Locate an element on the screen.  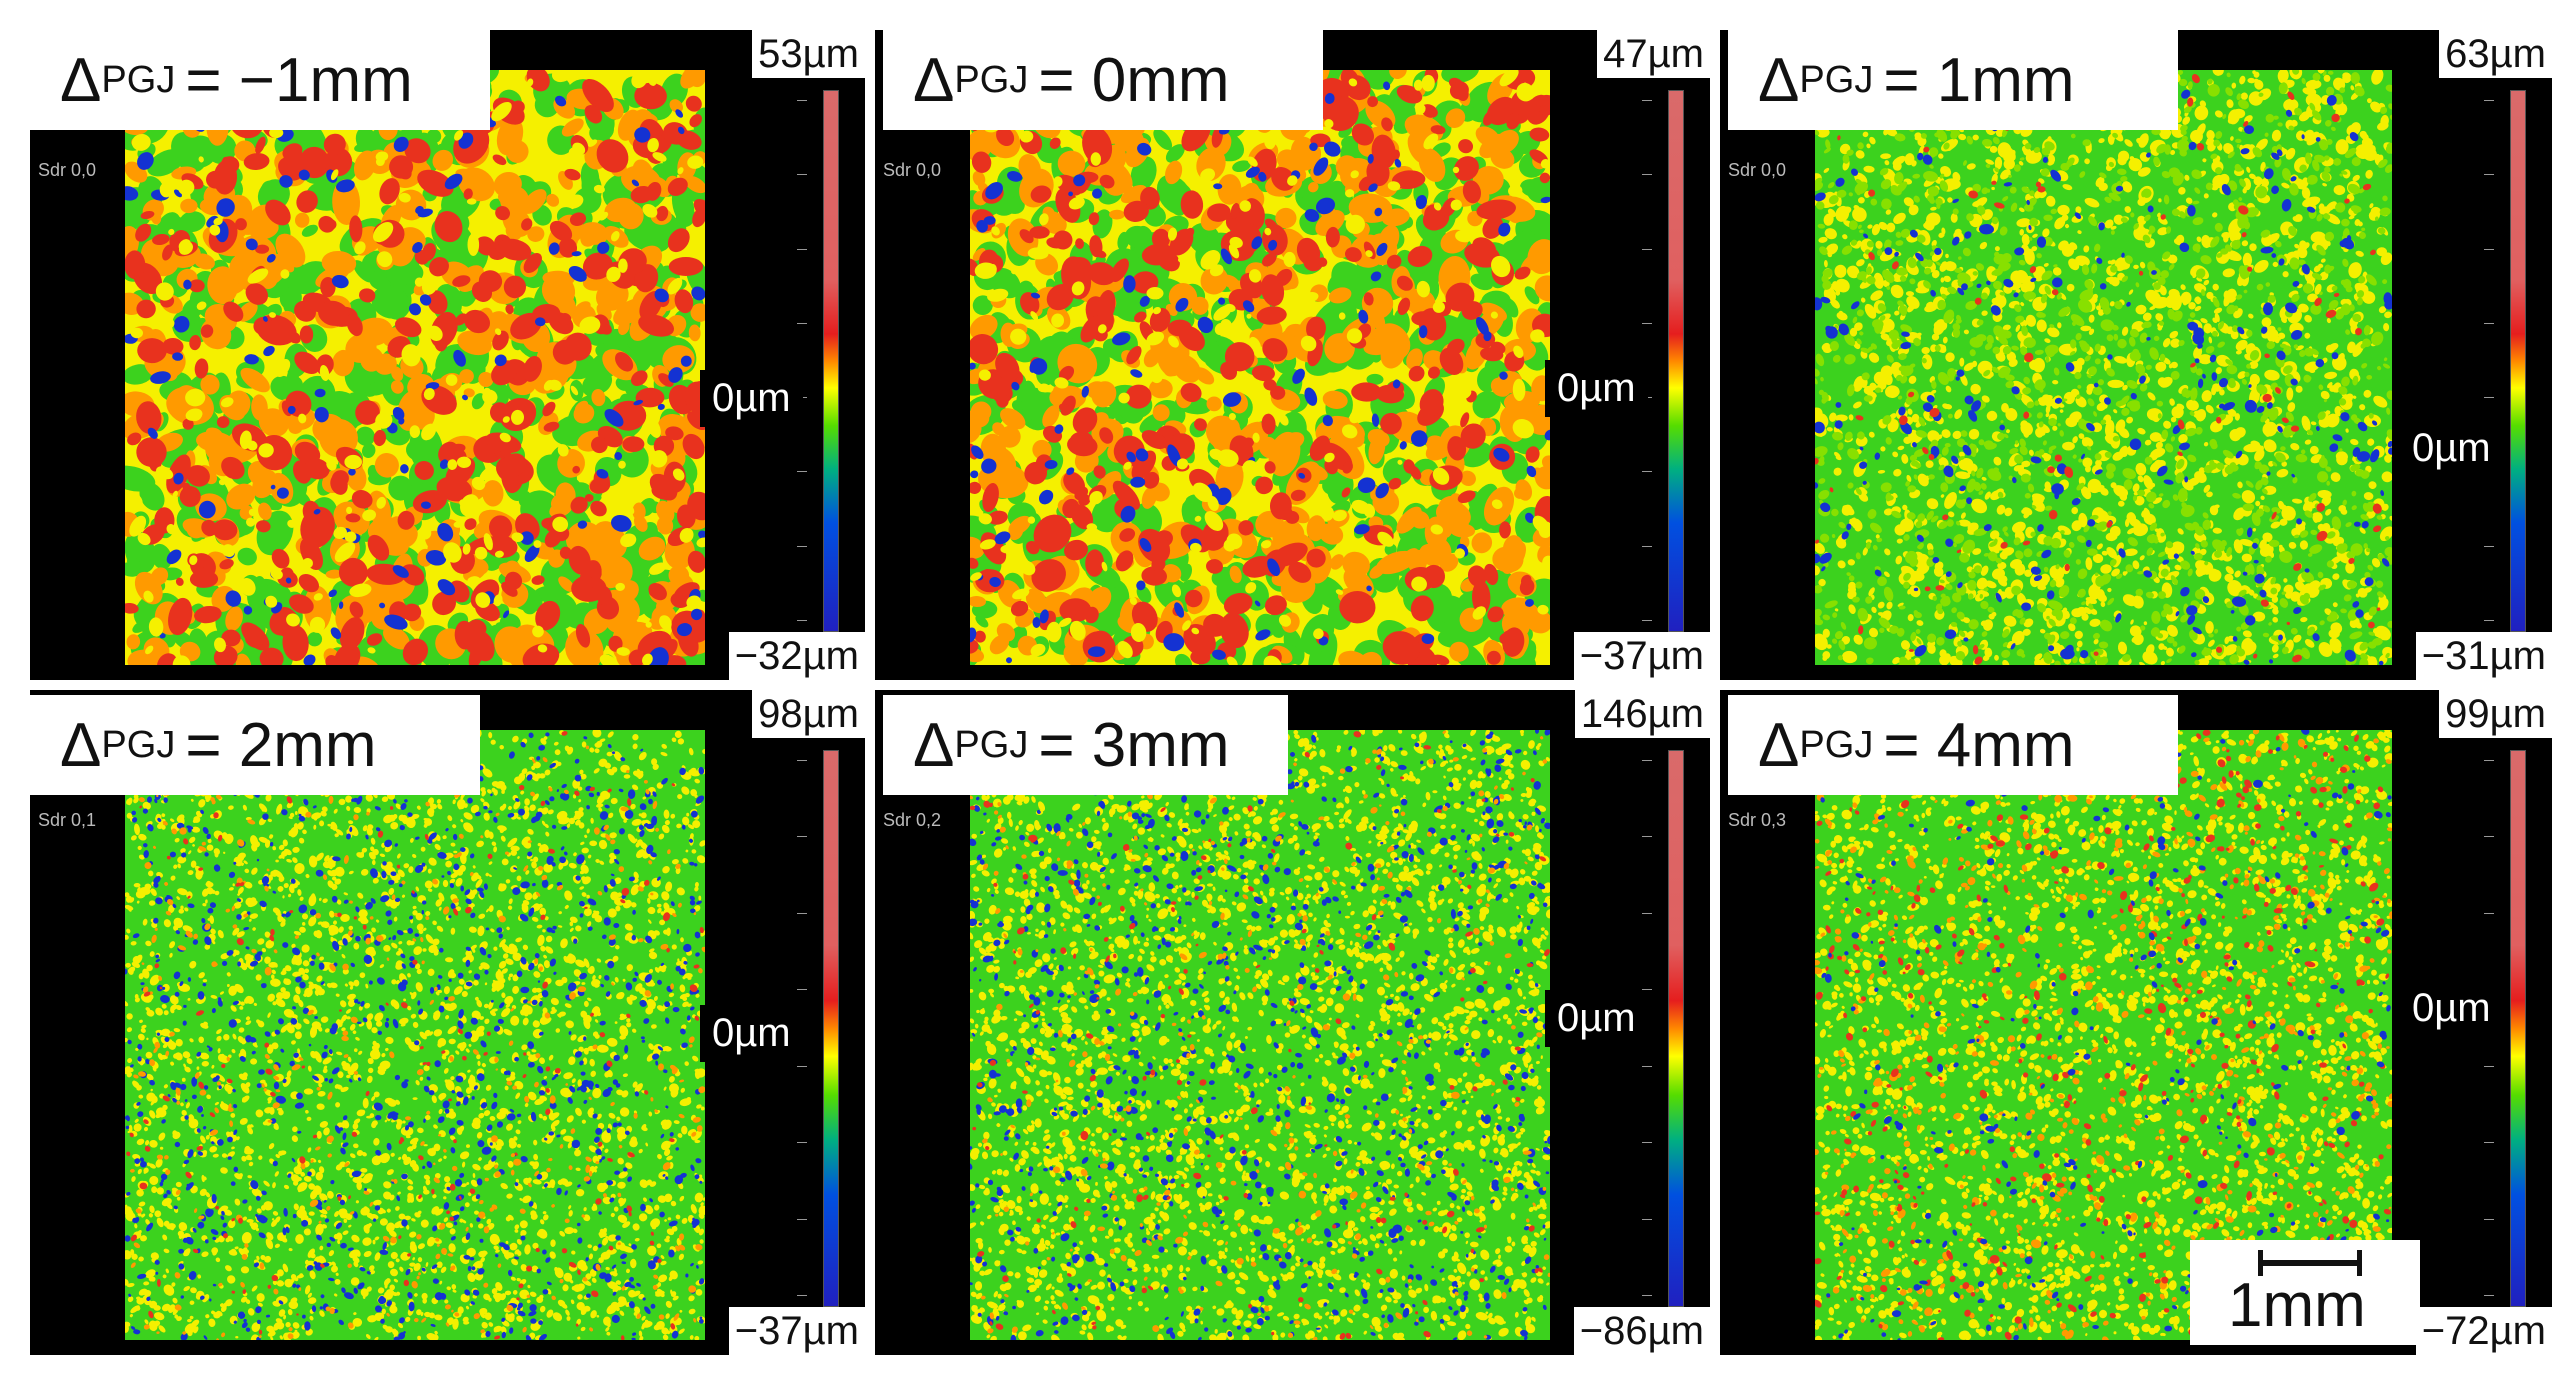
delta-pgj-label: Δ PGJ = 2mm is located at coordinates (255, 745).